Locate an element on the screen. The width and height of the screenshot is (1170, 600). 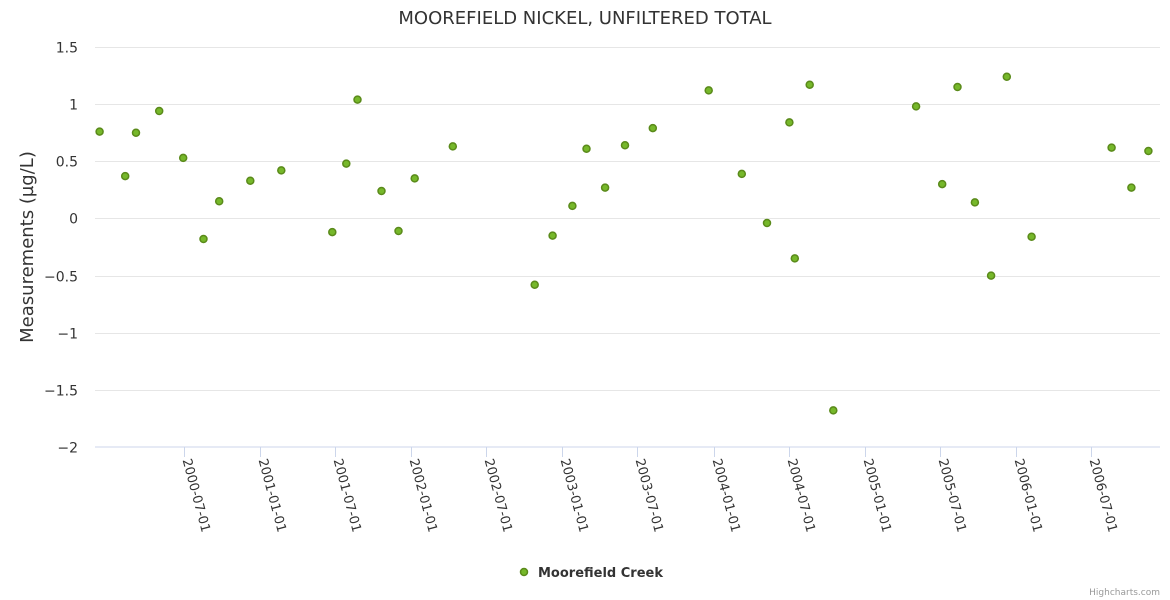
legend-item-moorefield-creek: Moorefield Creek is located at coordinates (600, 573).